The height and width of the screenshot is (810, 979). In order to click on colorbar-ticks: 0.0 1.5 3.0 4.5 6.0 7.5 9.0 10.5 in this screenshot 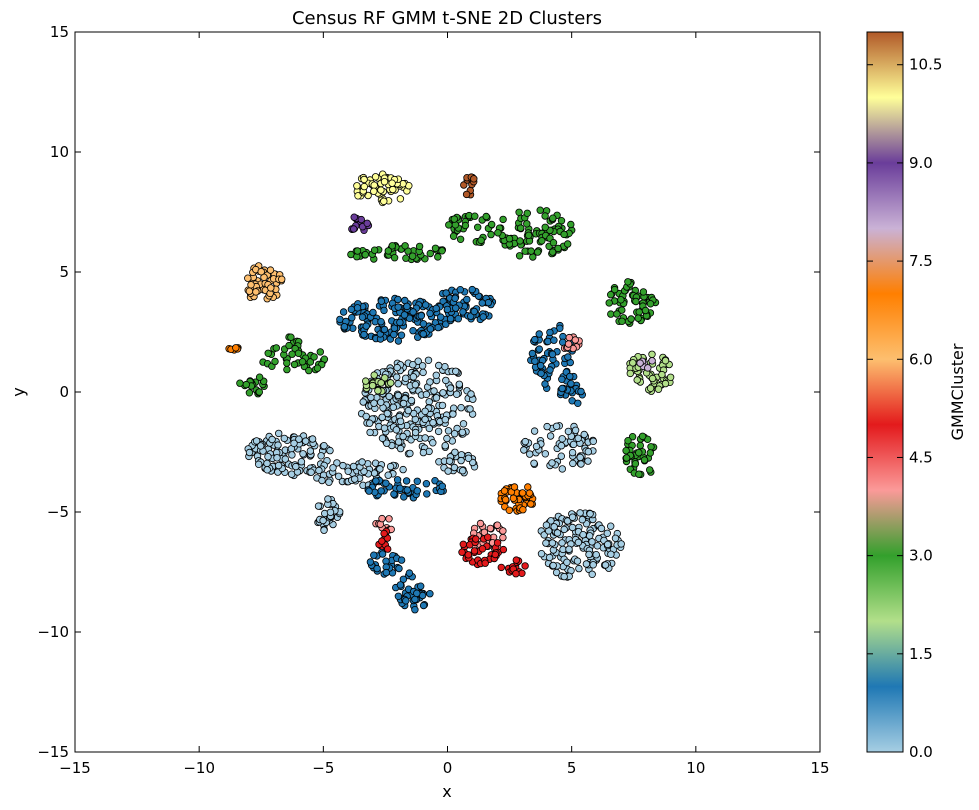, I will do `click(904, 408)`.